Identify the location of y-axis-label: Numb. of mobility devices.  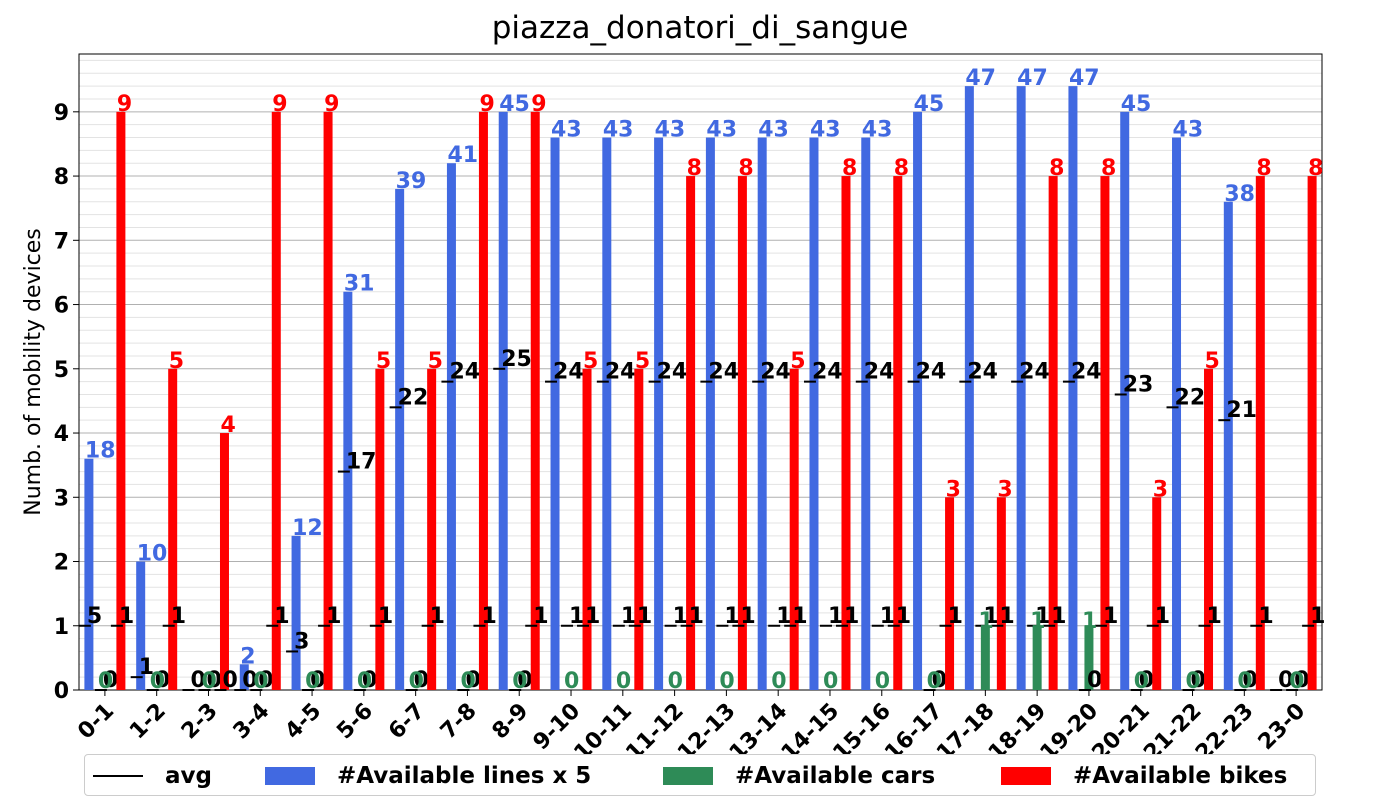
(33, 372).